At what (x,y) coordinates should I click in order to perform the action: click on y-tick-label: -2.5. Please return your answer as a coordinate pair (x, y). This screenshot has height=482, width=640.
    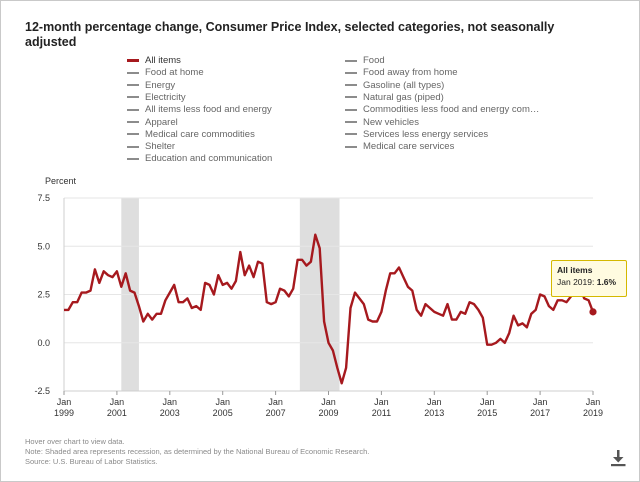
    Looking at the image, I should click on (42, 391).